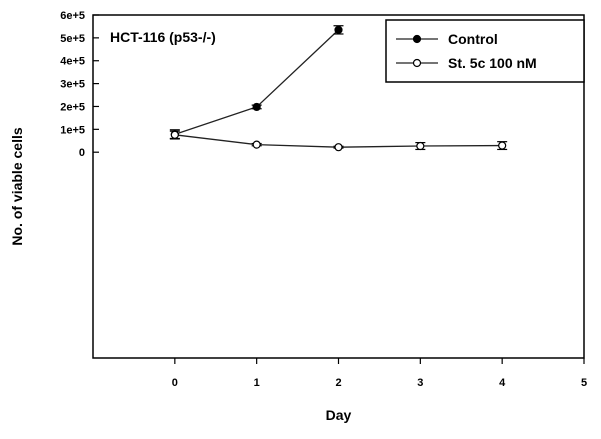 The image size is (601, 439). What do you see at coordinates (72, 39) in the screenshot?
I see `y-tick-label: 5e+5` at bounding box center [72, 39].